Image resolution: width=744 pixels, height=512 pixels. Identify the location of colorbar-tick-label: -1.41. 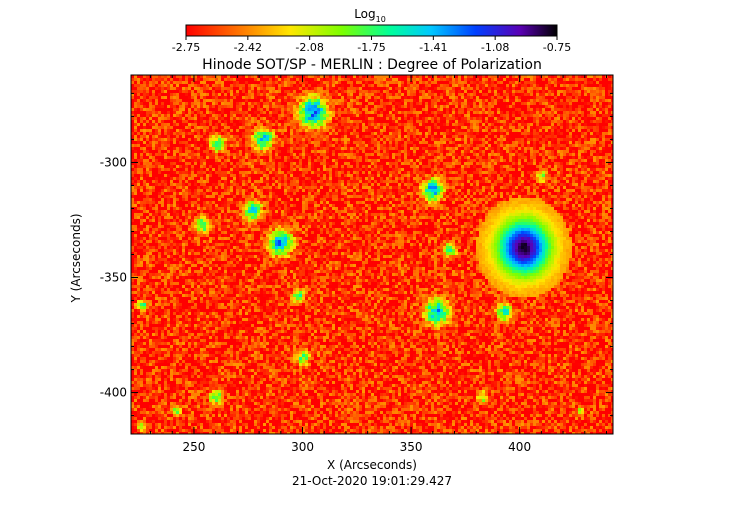
(433, 47).